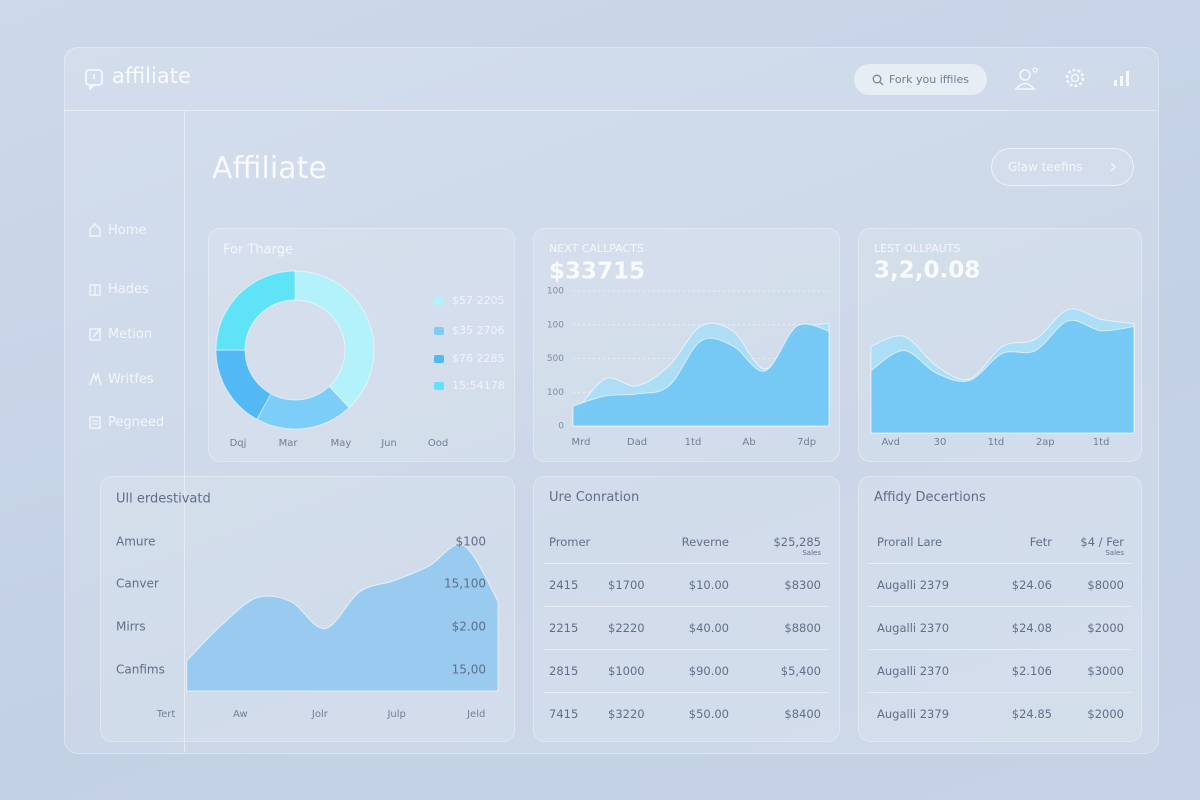  What do you see at coordinates (1101, 442) in the screenshot?
I see `x-tick-label: 1td` at bounding box center [1101, 442].